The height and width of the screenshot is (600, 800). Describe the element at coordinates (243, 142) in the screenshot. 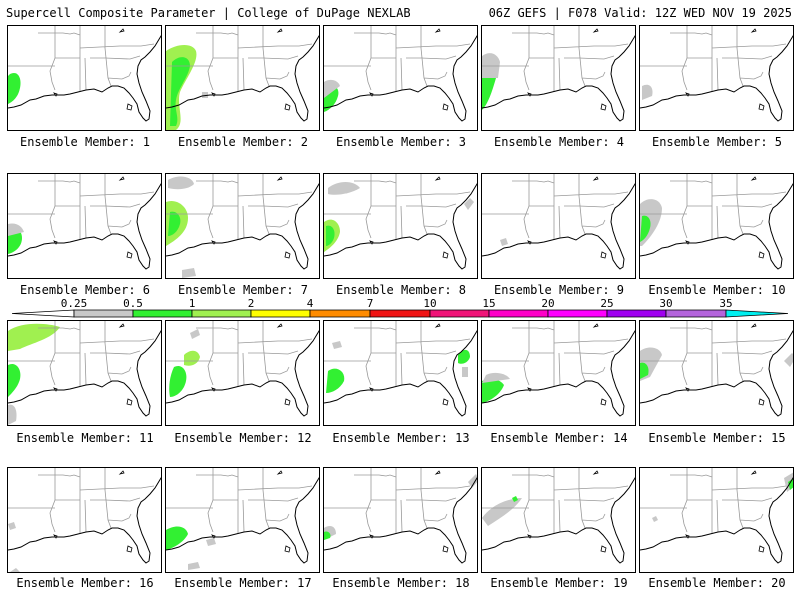

I see `member-caption: Ensemble Member: 2` at that location.